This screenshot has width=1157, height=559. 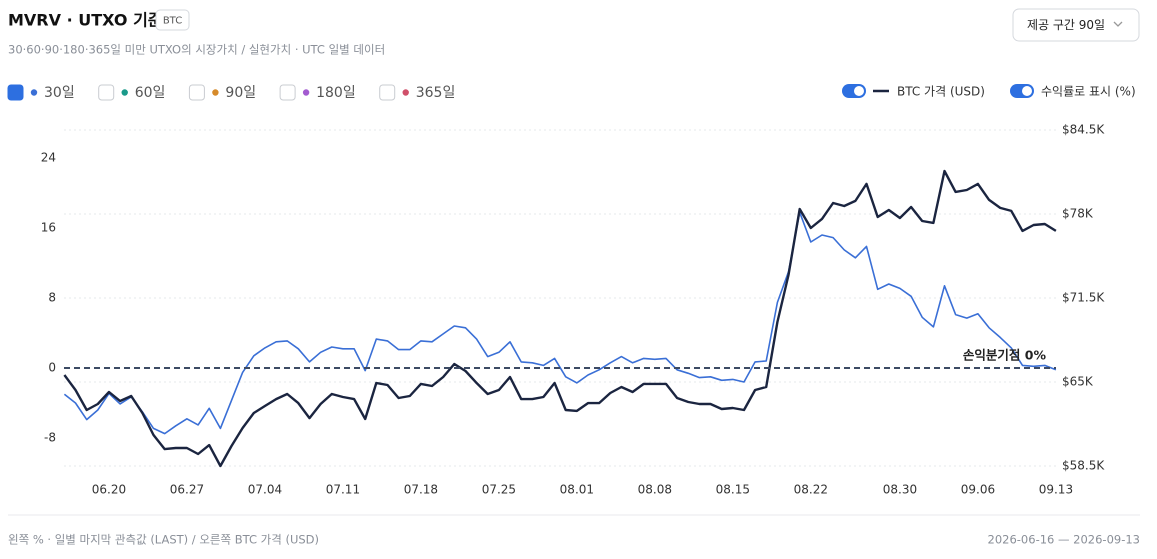 I want to click on x-tick-label: 08.08, so click(x=655, y=490).